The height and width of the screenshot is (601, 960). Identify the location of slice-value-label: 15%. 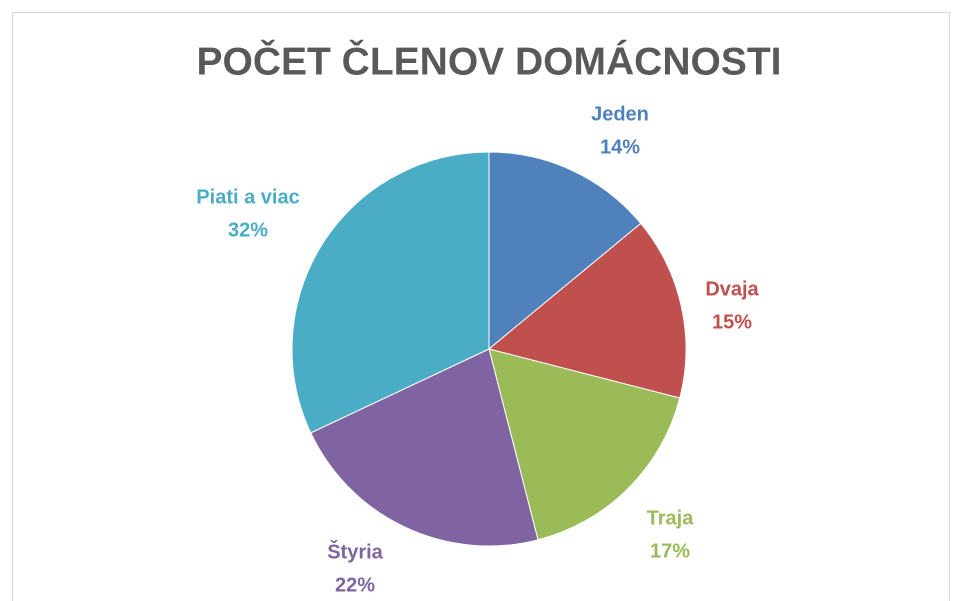
(732, 322).